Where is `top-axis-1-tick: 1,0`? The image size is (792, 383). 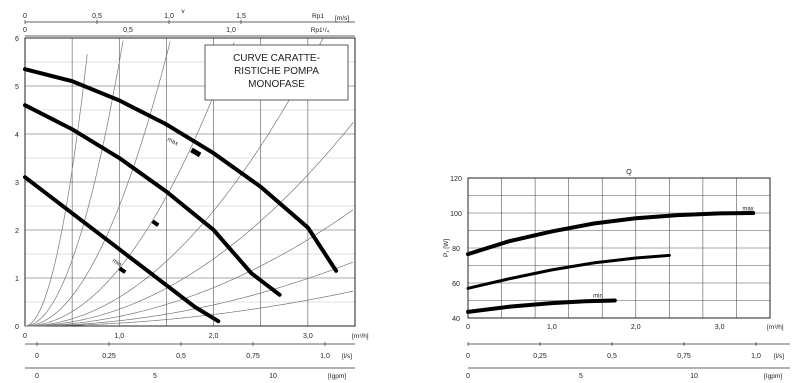
top-axis-1-tick: 1,0 is located at coordinates (169, 16).